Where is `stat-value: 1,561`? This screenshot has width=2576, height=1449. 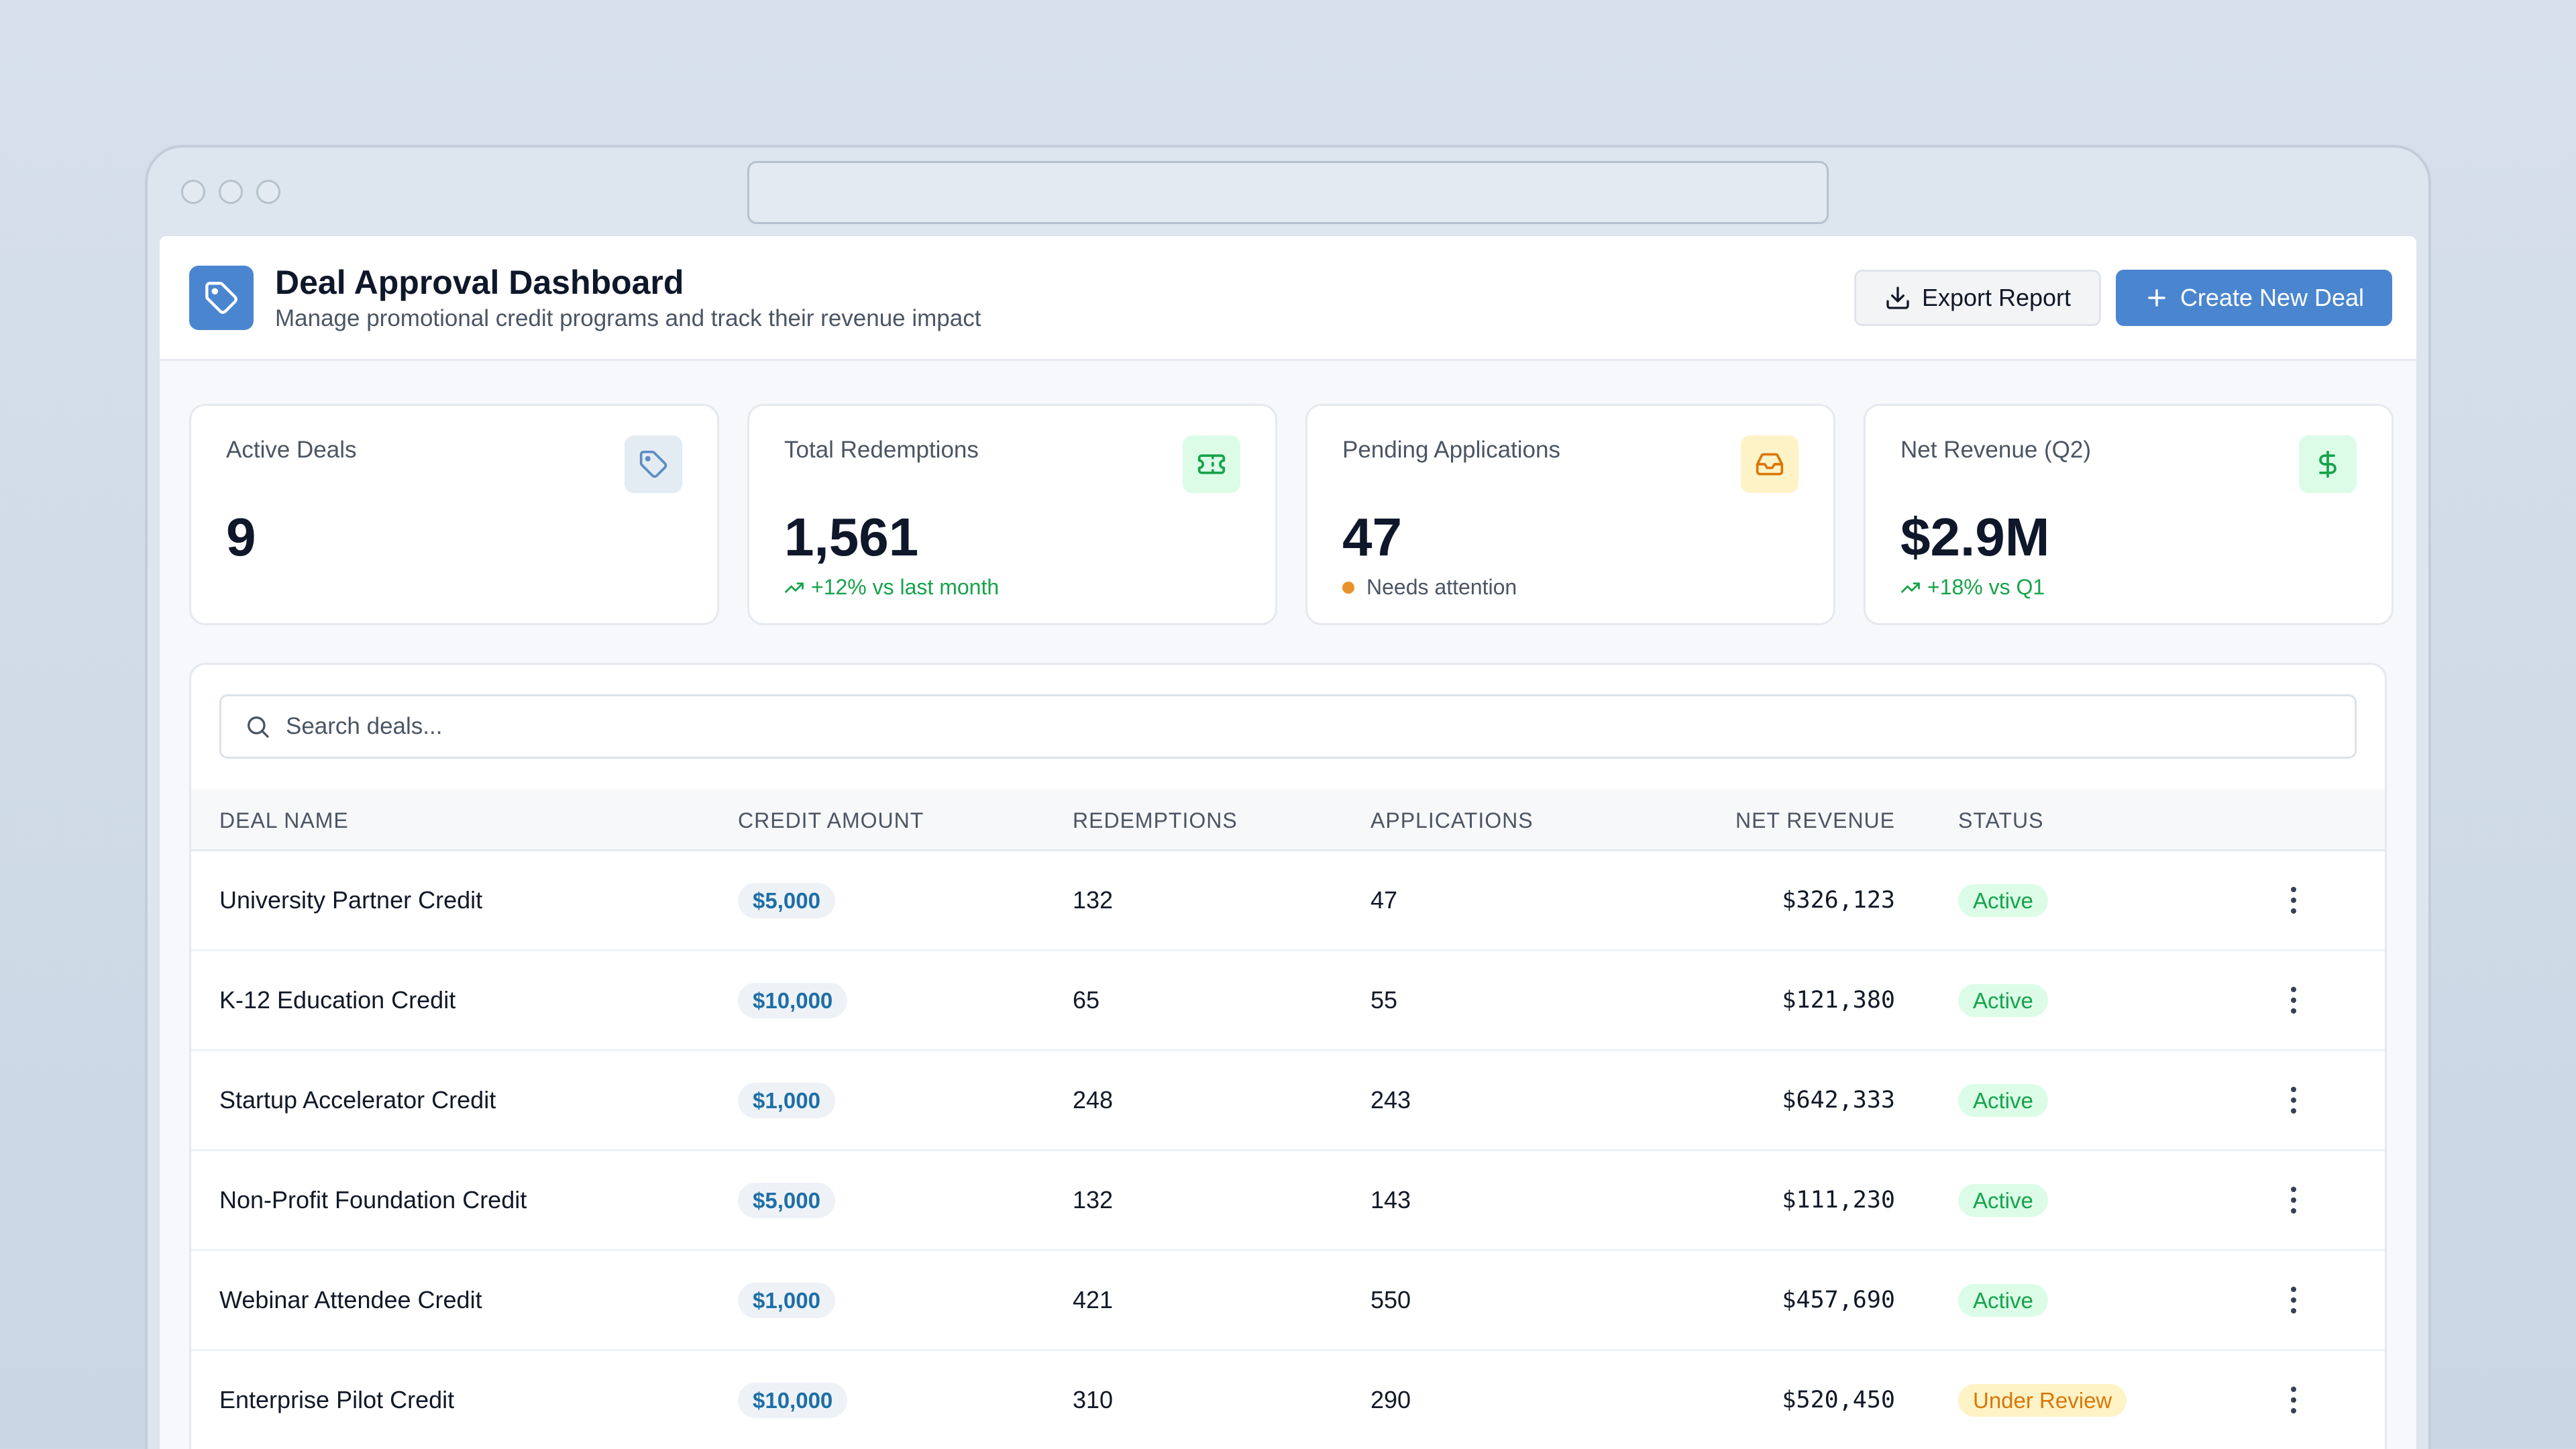 stat-value: 1,561 is located at coordinates (851, 537).